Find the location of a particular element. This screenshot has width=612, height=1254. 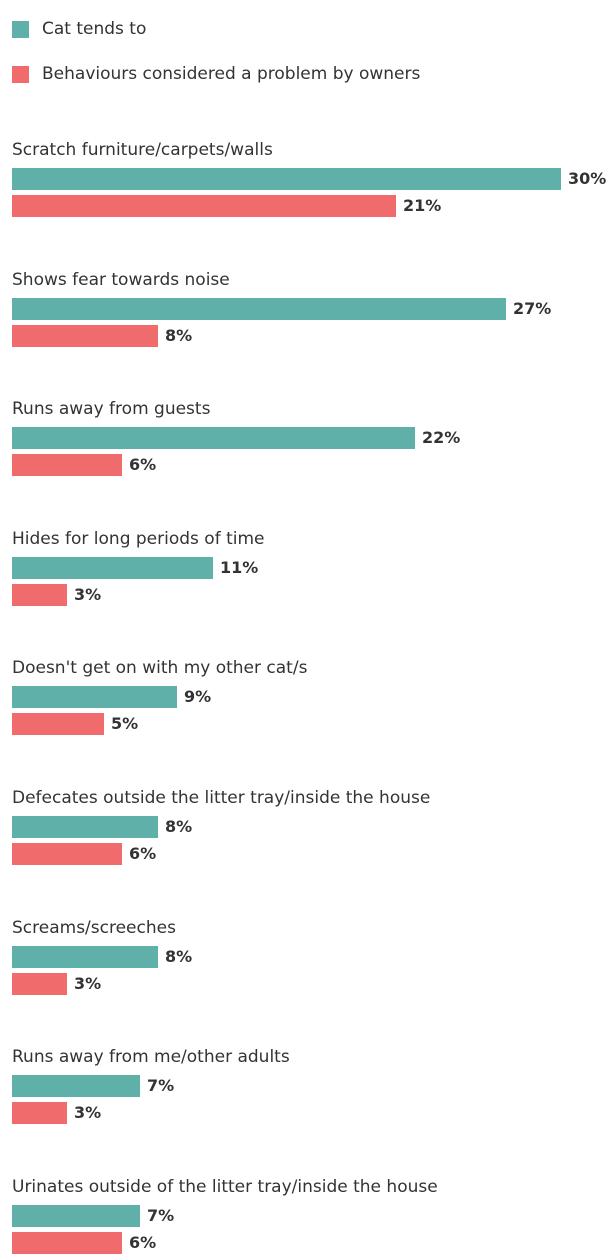

value-label: 22% is located at coordinates (441, 437).